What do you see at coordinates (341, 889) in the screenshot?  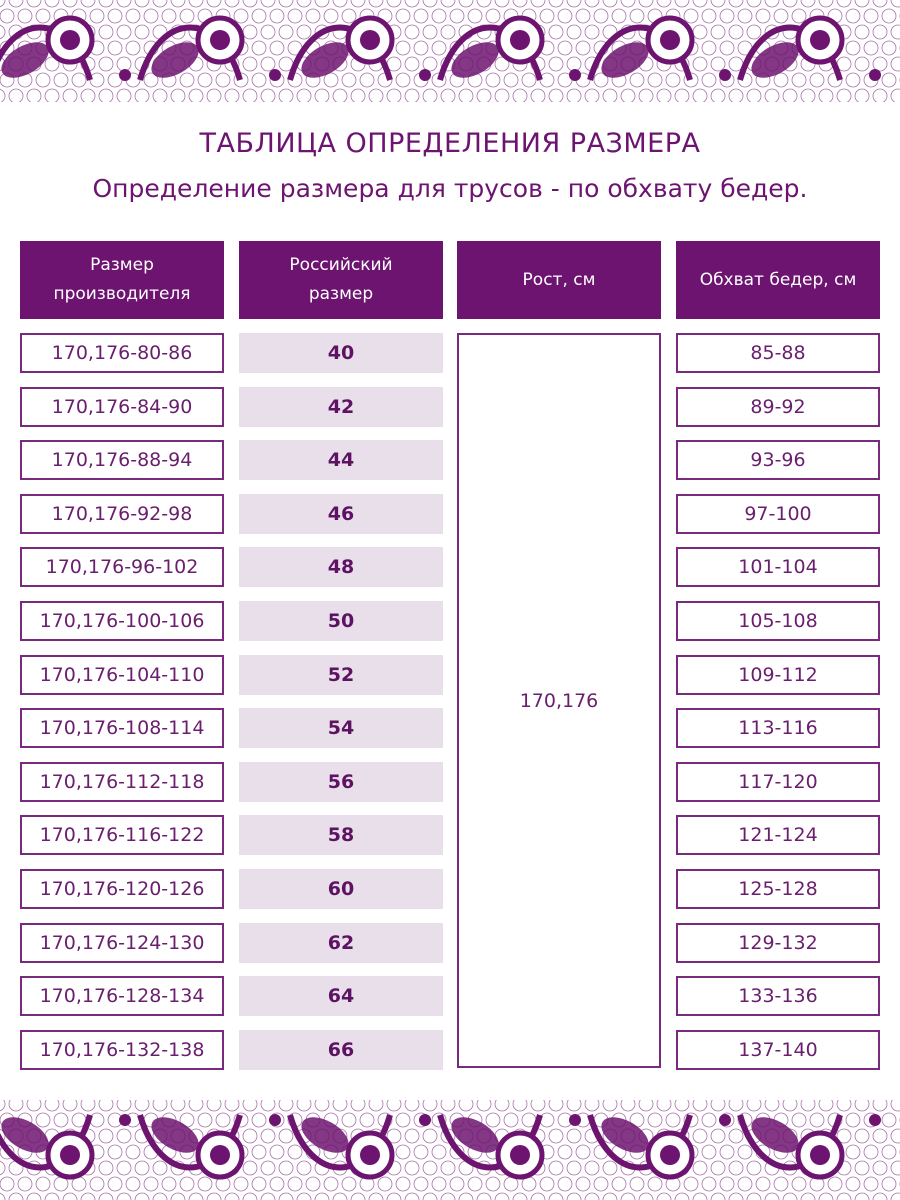 I see `russian-size-cell: 60` at bounding box center [341, 889].